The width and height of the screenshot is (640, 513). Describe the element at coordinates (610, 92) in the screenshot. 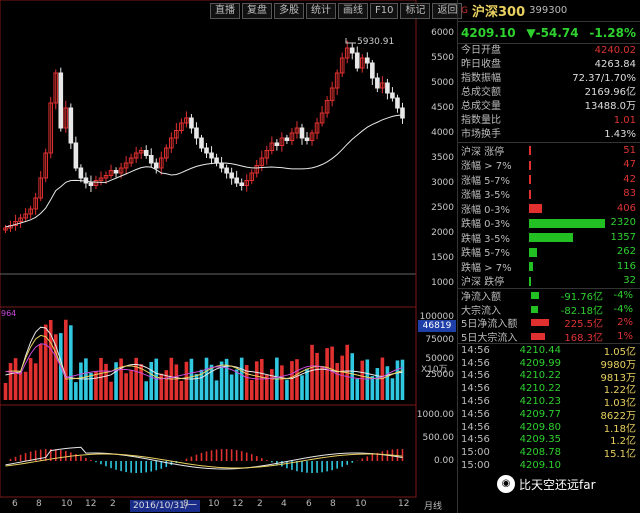

I see `stat-value: 2169.96亿` at that location.